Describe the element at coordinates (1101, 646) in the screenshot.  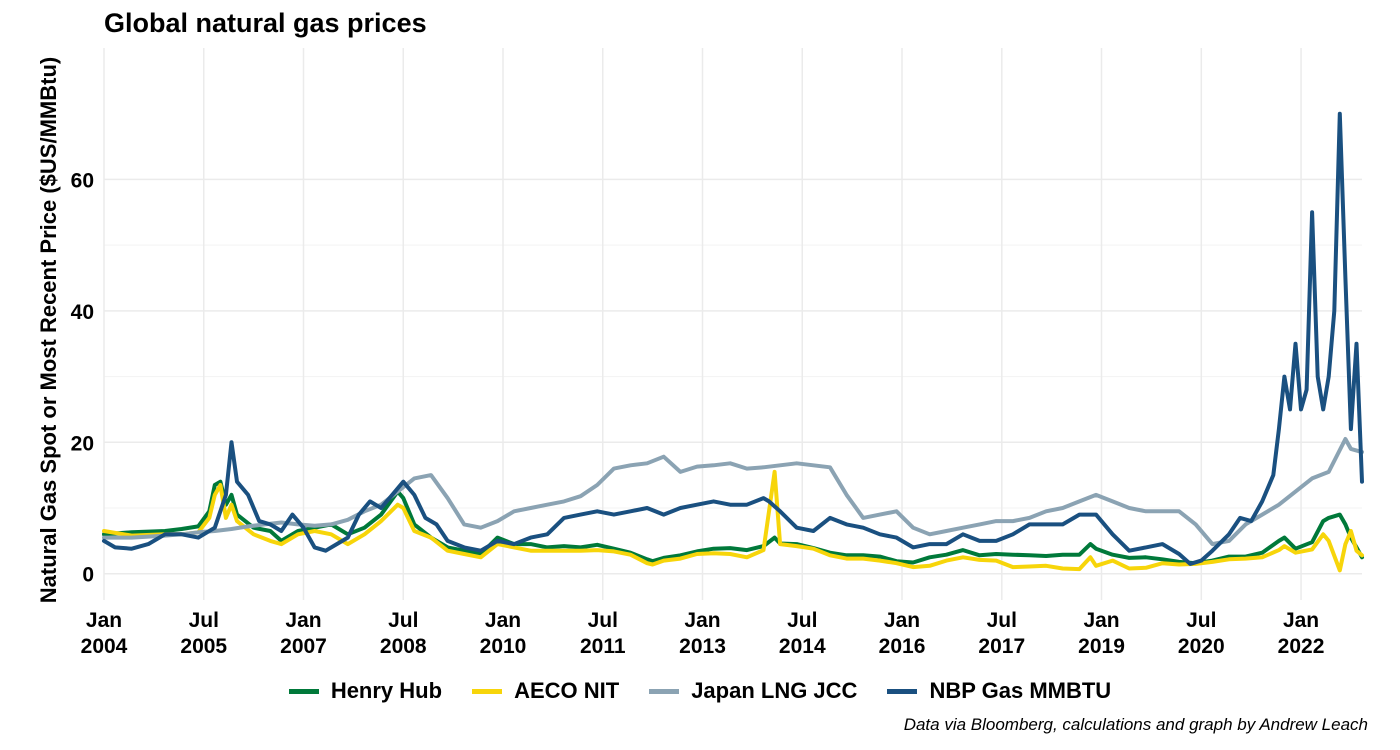
I see `x-tick-label-year: 2019` at that location.